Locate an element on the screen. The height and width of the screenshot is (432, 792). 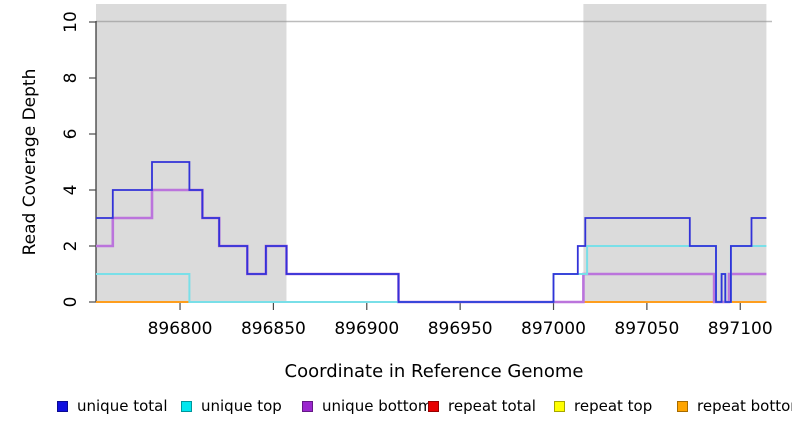
x-tick-label: 896950 is located at coordinates (460, 329).